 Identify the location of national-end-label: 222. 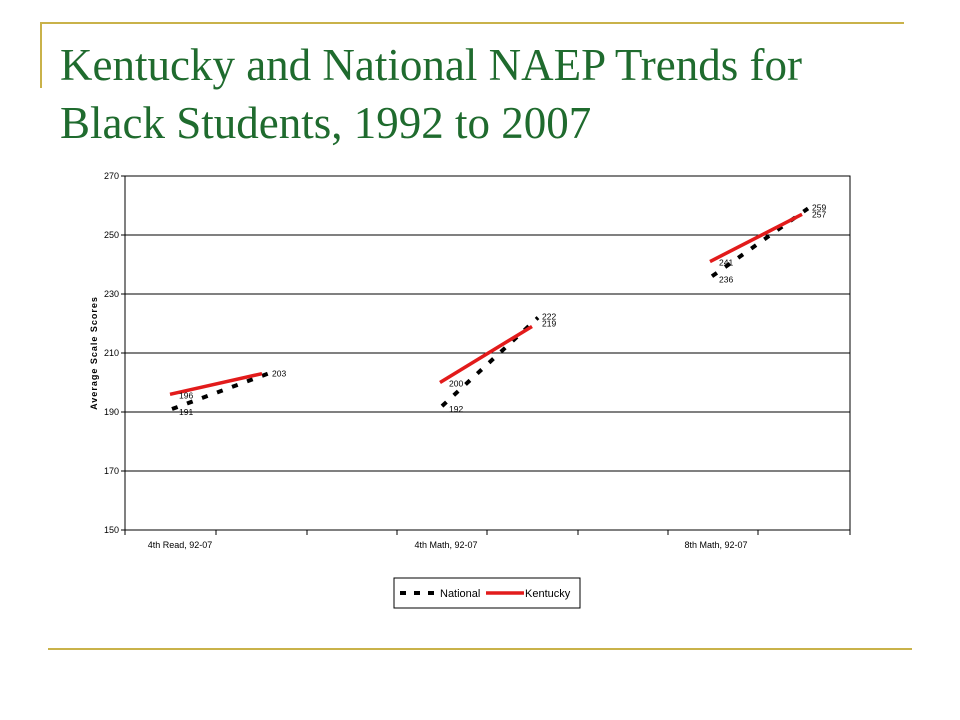
(549, 317).